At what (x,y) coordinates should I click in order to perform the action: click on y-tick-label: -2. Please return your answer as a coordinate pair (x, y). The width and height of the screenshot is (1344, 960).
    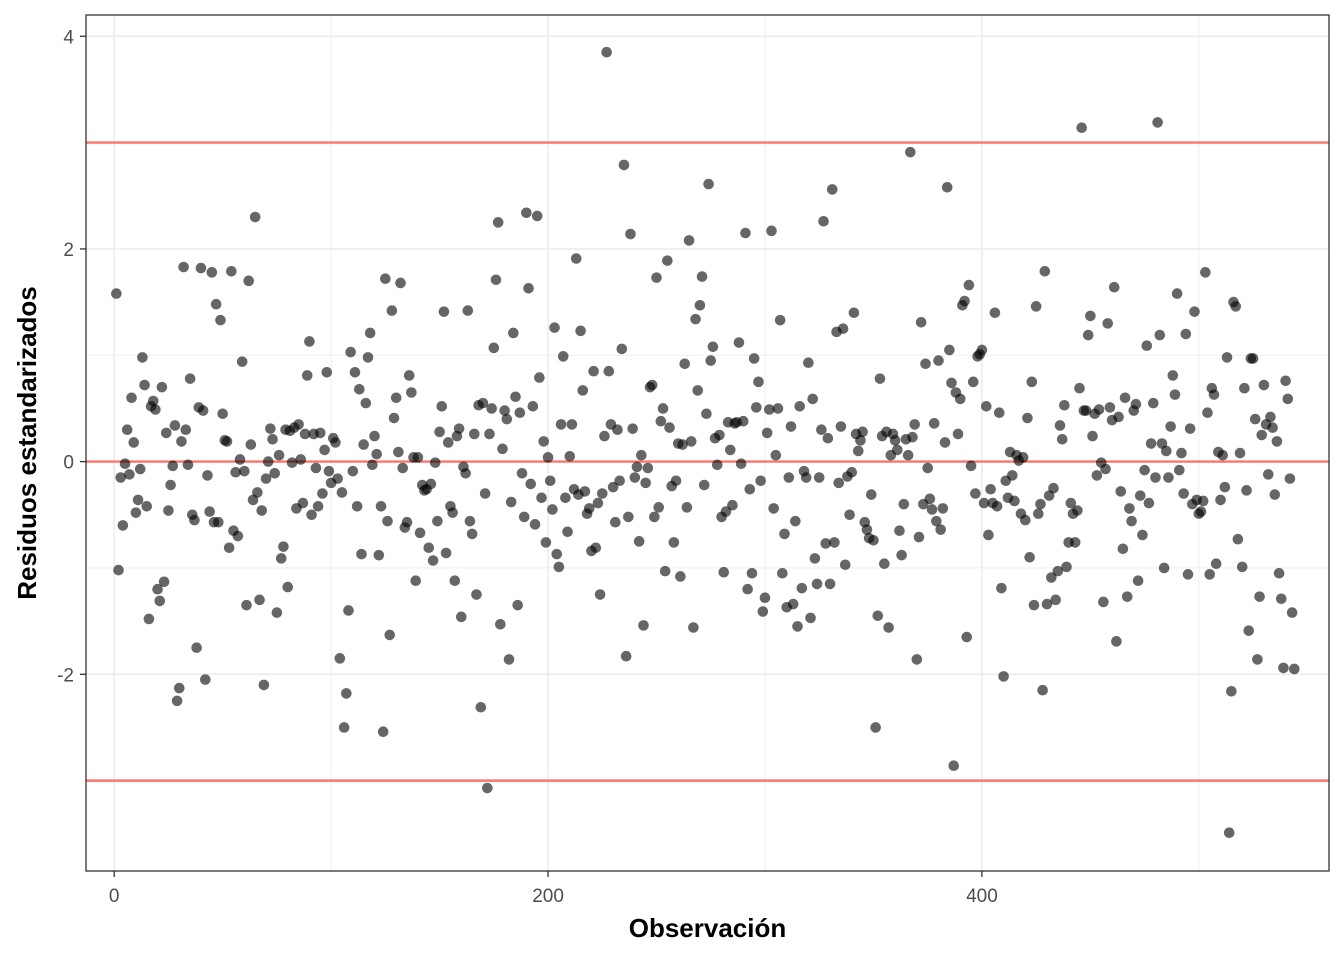
    Looking at the image, I should click on (65, 675).